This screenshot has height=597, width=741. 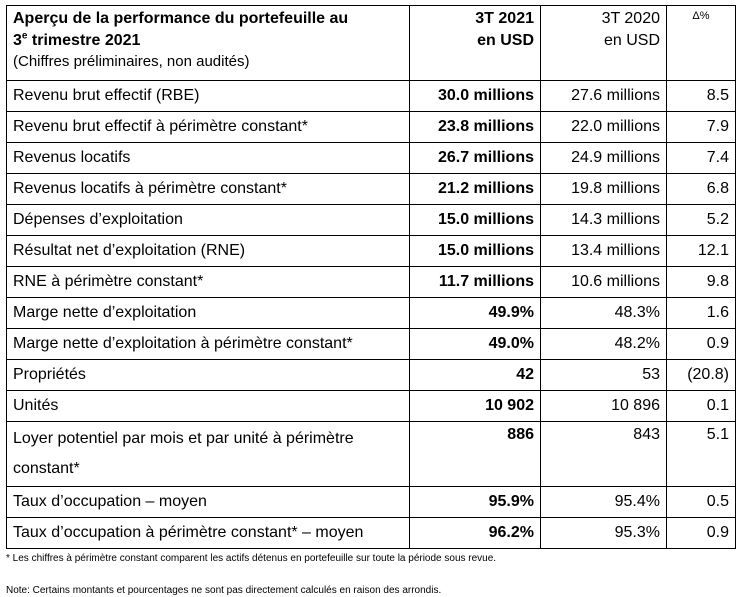 I want to click on row-delta-value: 0.5, so click(x=701, y=502).